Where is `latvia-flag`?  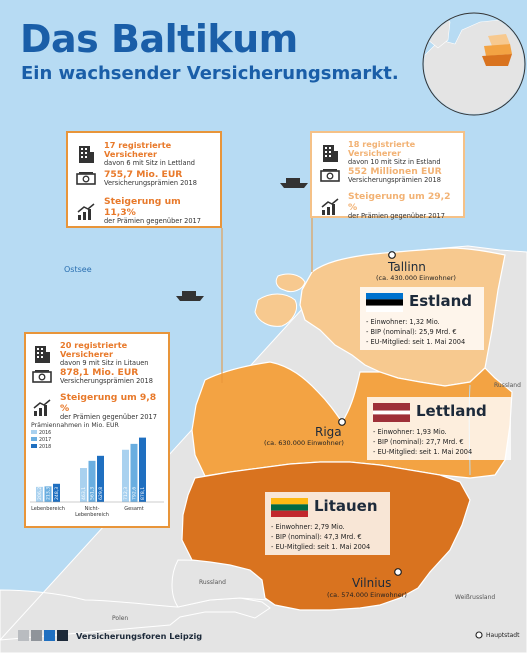
latvia-flag is located at coordinates (391, 412).